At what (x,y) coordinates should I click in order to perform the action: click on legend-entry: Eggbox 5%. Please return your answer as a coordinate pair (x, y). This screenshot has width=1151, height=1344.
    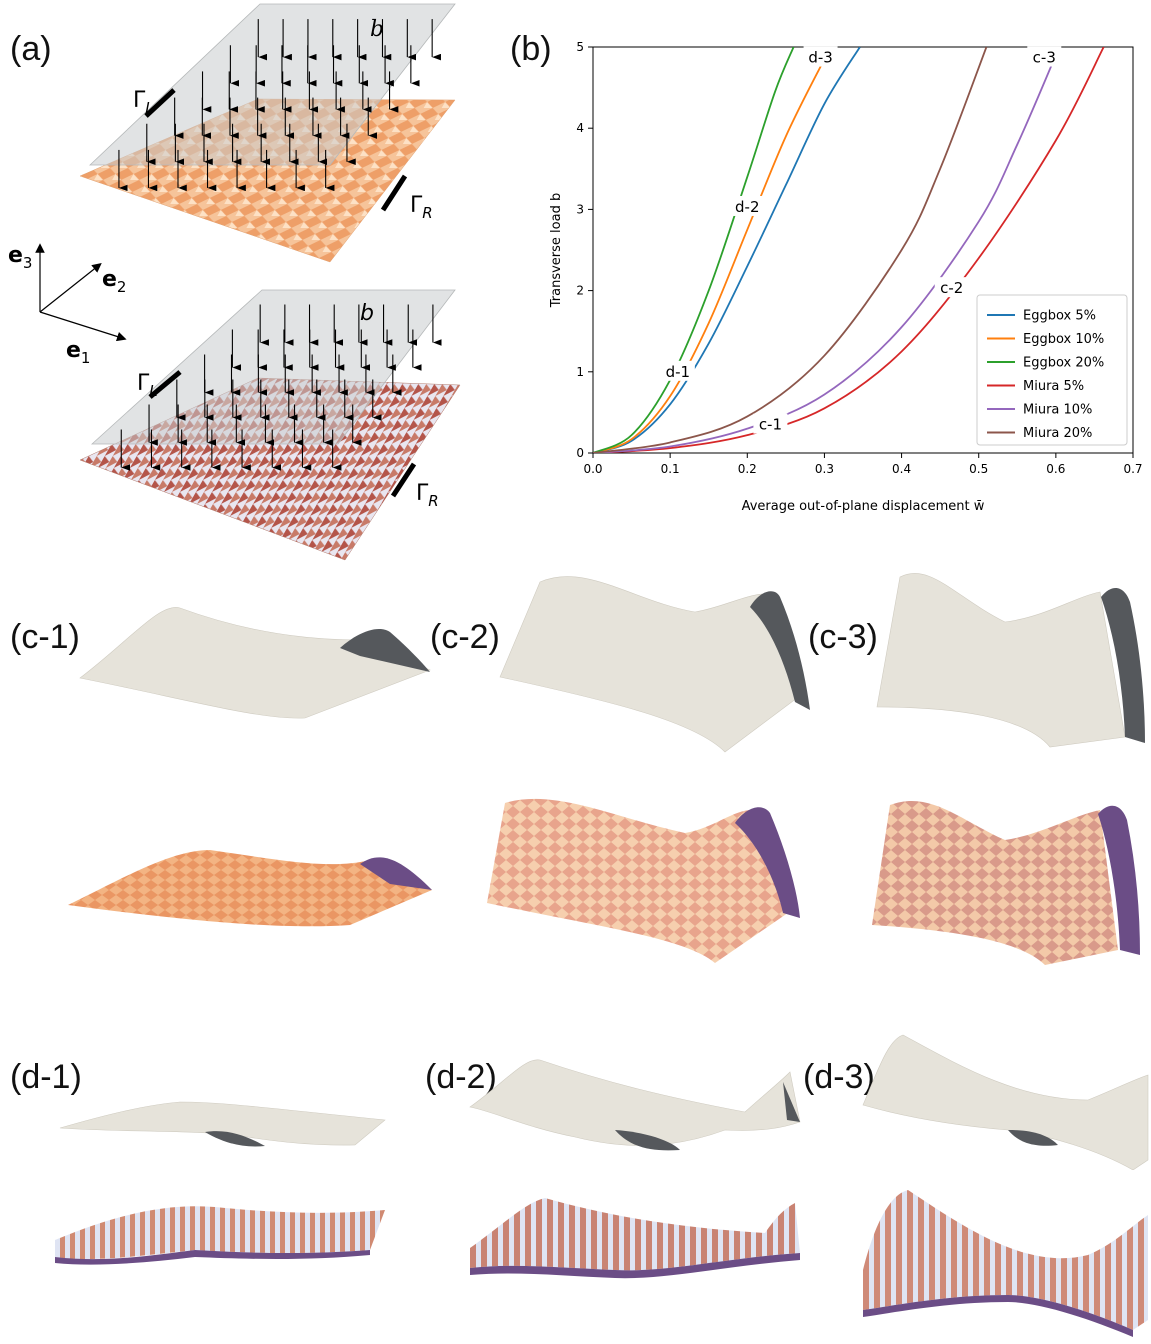
    Looking at the image, I should click on (1059, 316).